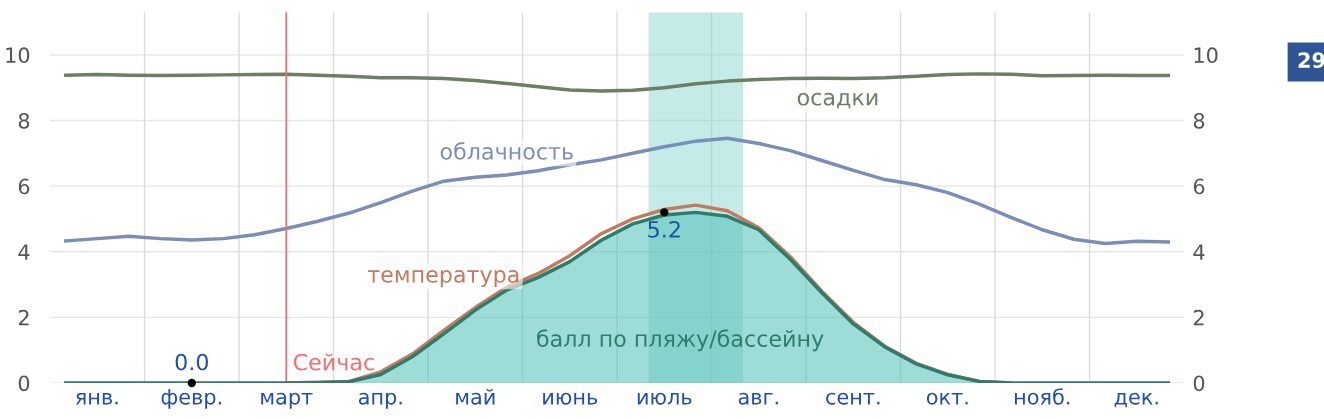 The width and height of the screenshot is (1324, 419). What do you see at coordinates (1199, 252) in the screenshot?
I see `y2-tick-label: 4` at bounding box center [1199, 252].